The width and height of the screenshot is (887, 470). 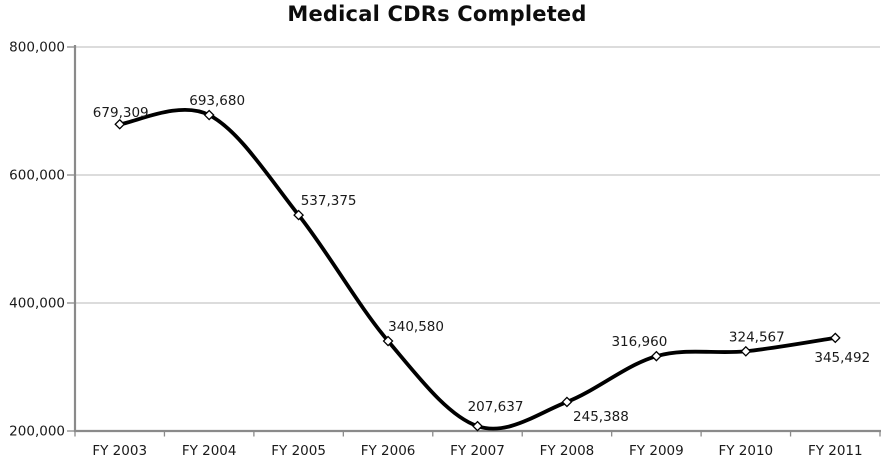 What do you see at coordinates (601, 417) in the screenshot?
I see `data-label: 245,388` at bounding box center [601, 417].